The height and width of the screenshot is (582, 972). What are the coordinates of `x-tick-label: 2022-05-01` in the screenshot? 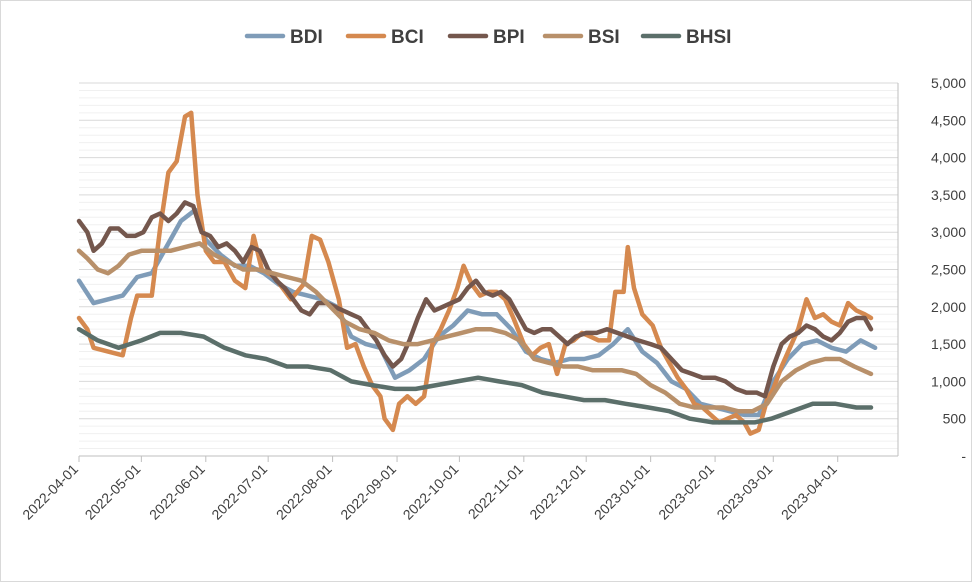 It's located at (113, 492).